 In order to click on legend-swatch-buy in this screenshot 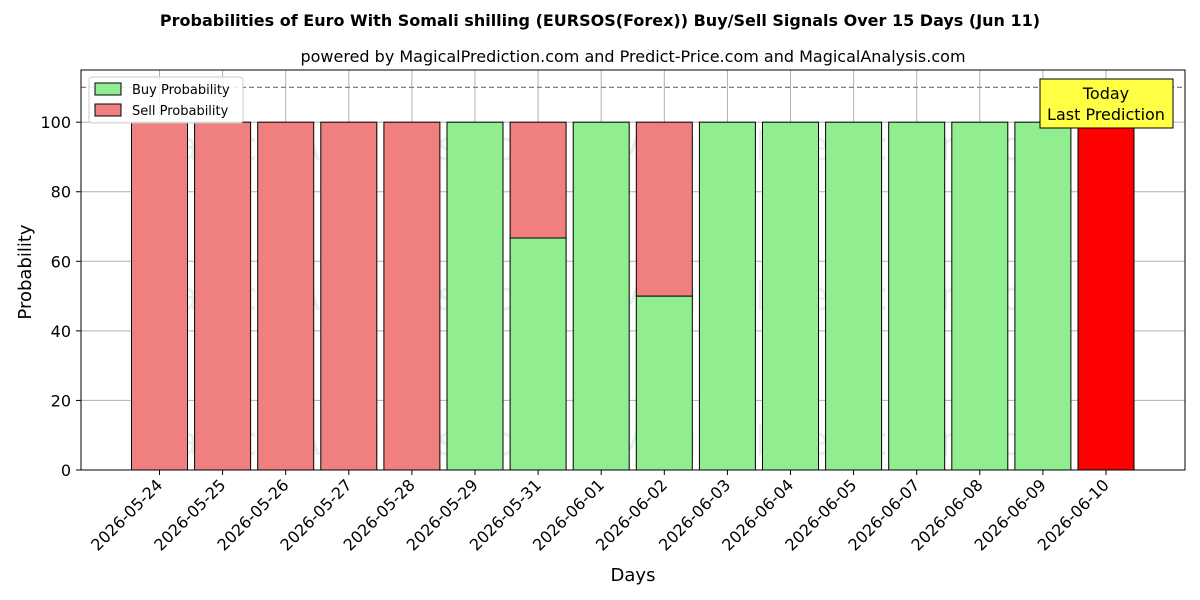, I will do `click(108, 89)`.